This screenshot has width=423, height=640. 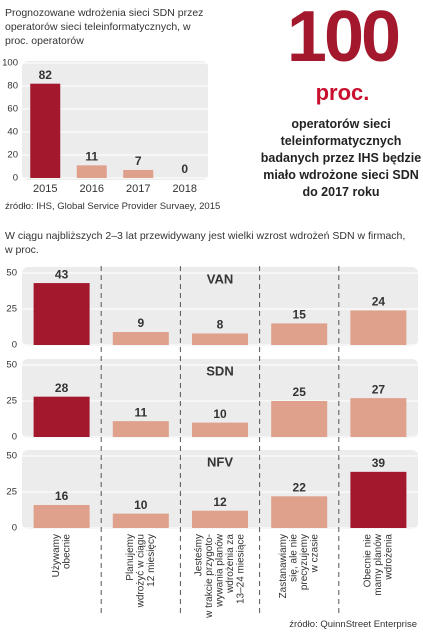 I want to click on x-tick-label: 2015, so click(x=45, y=189).